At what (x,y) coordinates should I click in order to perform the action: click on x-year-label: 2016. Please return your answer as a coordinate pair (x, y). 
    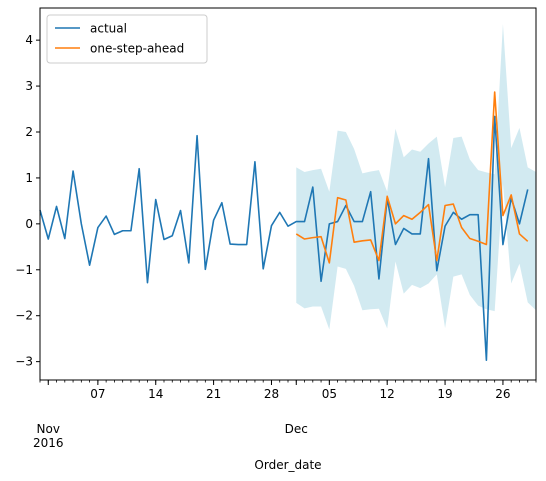
    Looking at the image, I should click on (48, 443).